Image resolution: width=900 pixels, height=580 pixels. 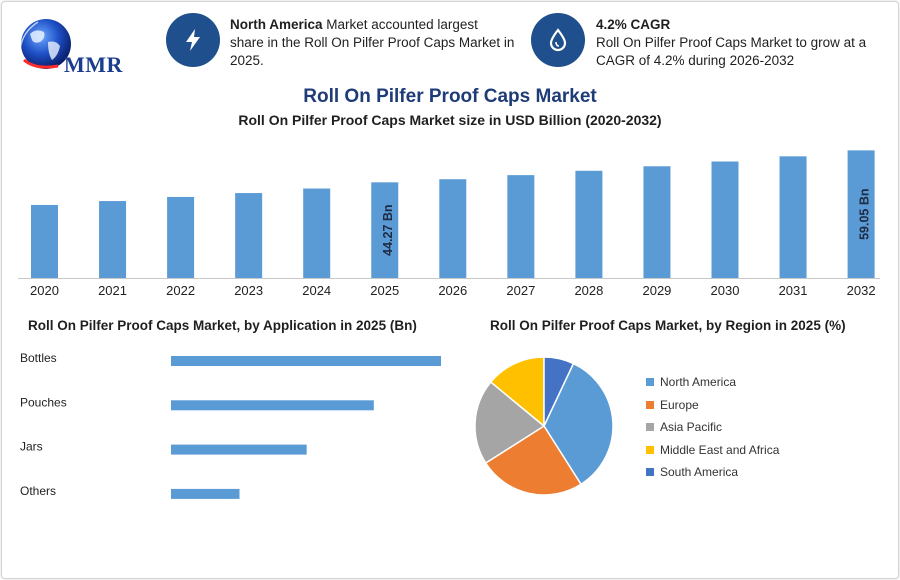 What do you see at coordinates (559, 391) in the screenshot?
I see `pie-slice-south-america` at bounding box center [559, 391].